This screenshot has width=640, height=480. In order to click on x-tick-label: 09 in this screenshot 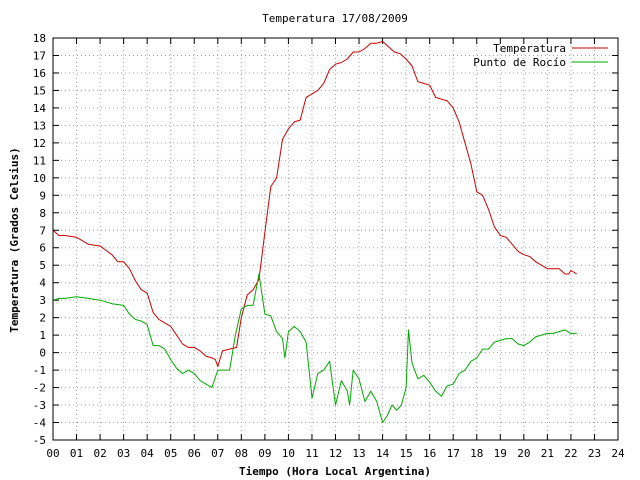, I will do `click(264, 453)`.